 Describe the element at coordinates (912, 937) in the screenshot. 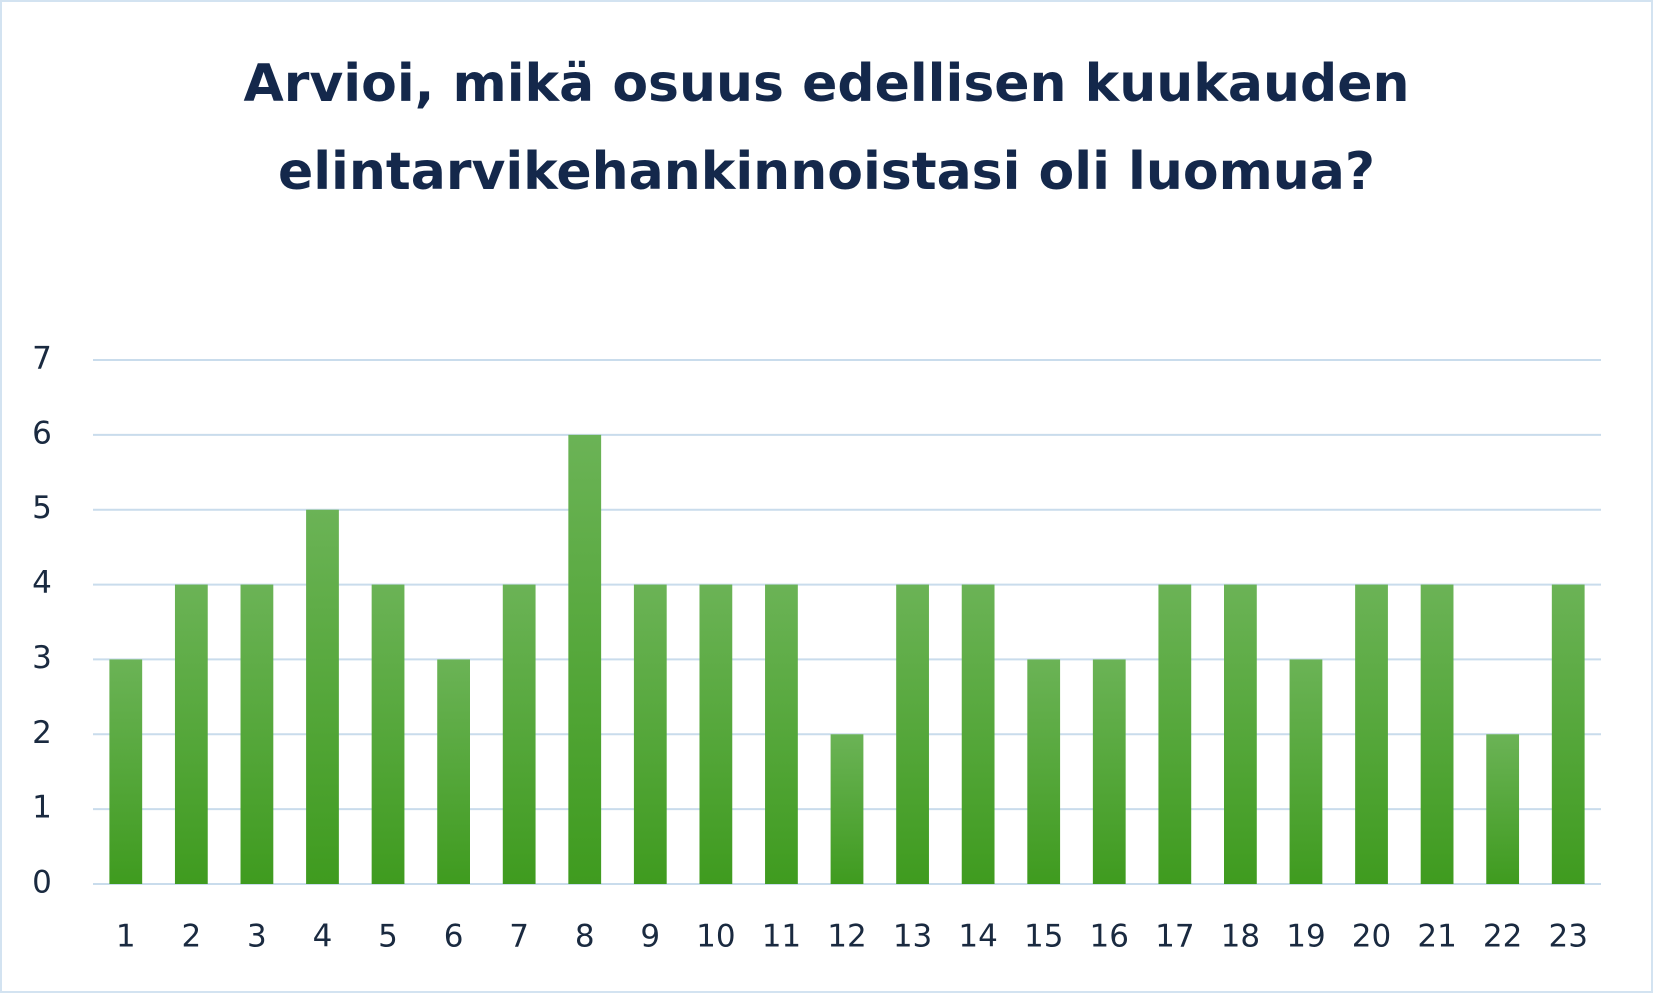

I see `x-tick-label: 13` at that location.